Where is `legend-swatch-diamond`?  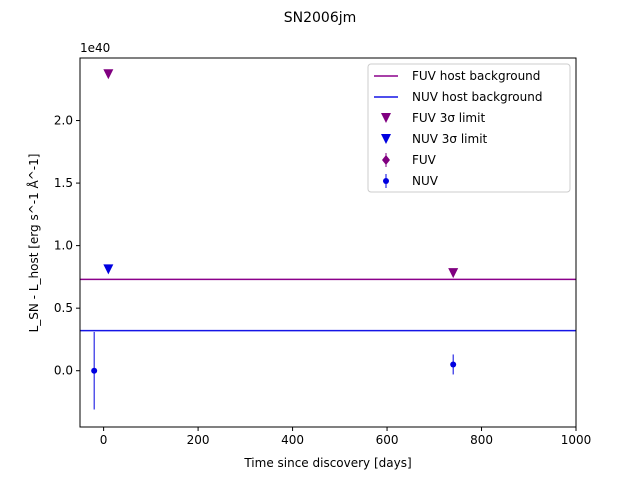 legend-swatch-diamond is located at coordinates (386, 160).